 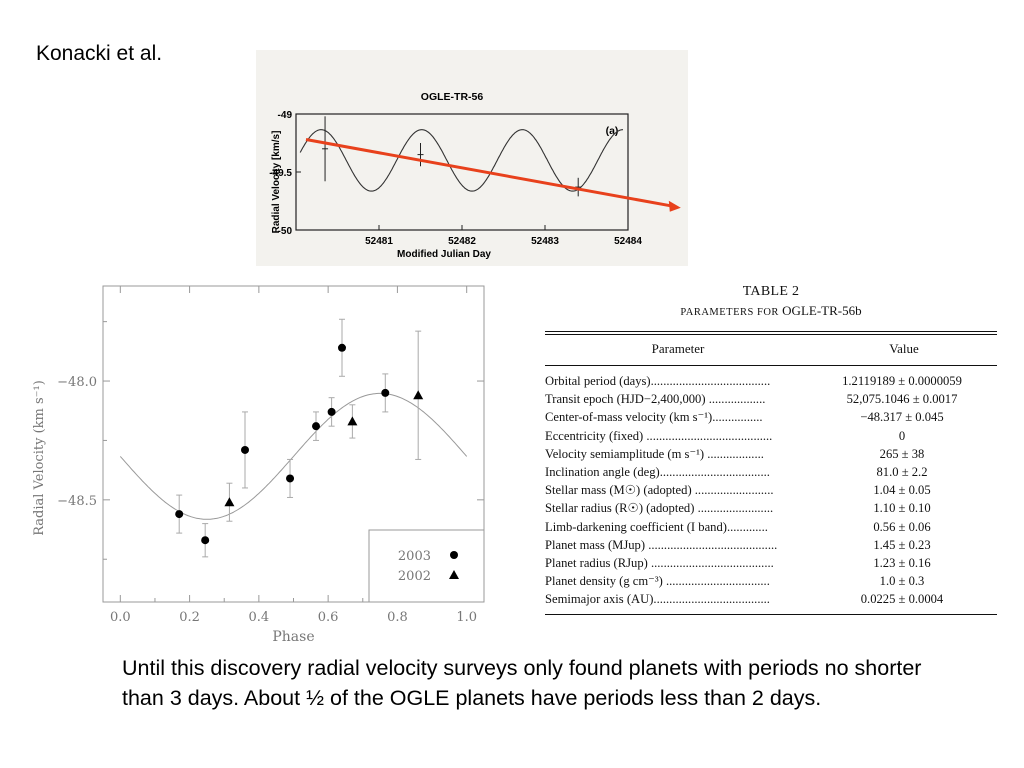 I want to click on table-top-rule, so click(x=771, y=333).